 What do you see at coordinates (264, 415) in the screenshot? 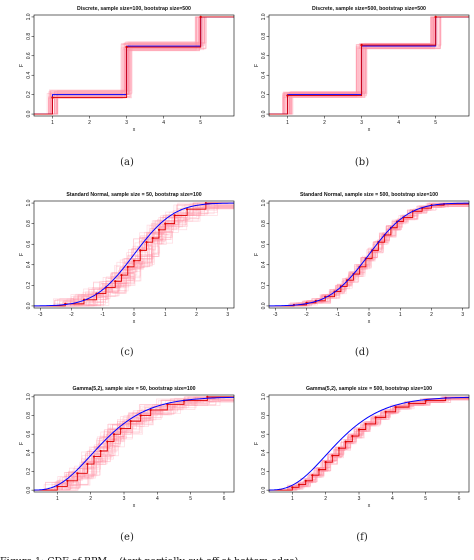
I see `y-tick-label: 0.8` at bounding box center [264, 415].